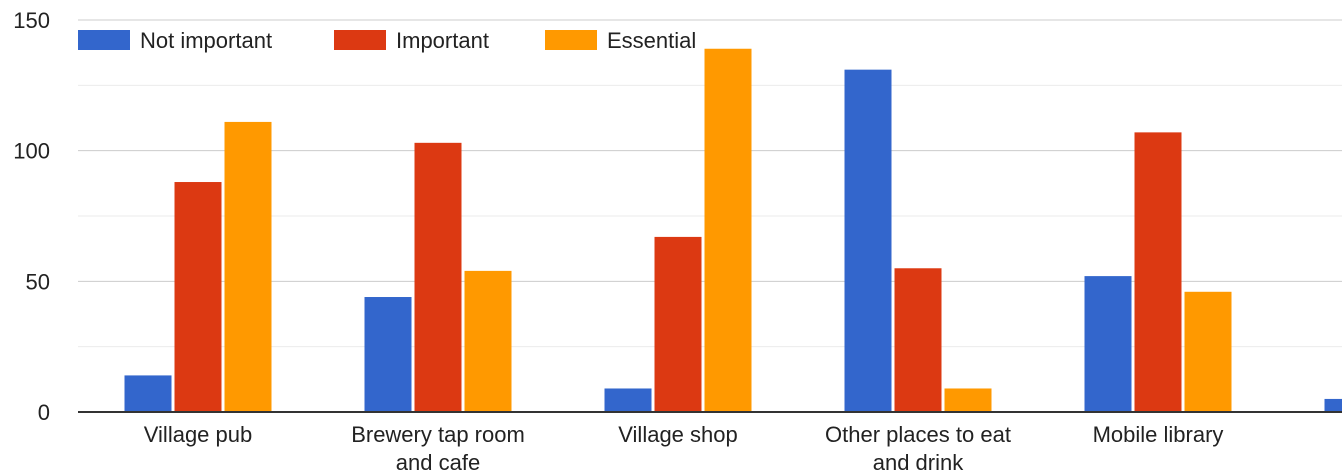 This screenshot has height=476, width=1342. I want to click on x-category-label: Village shop, so click(677, 434).